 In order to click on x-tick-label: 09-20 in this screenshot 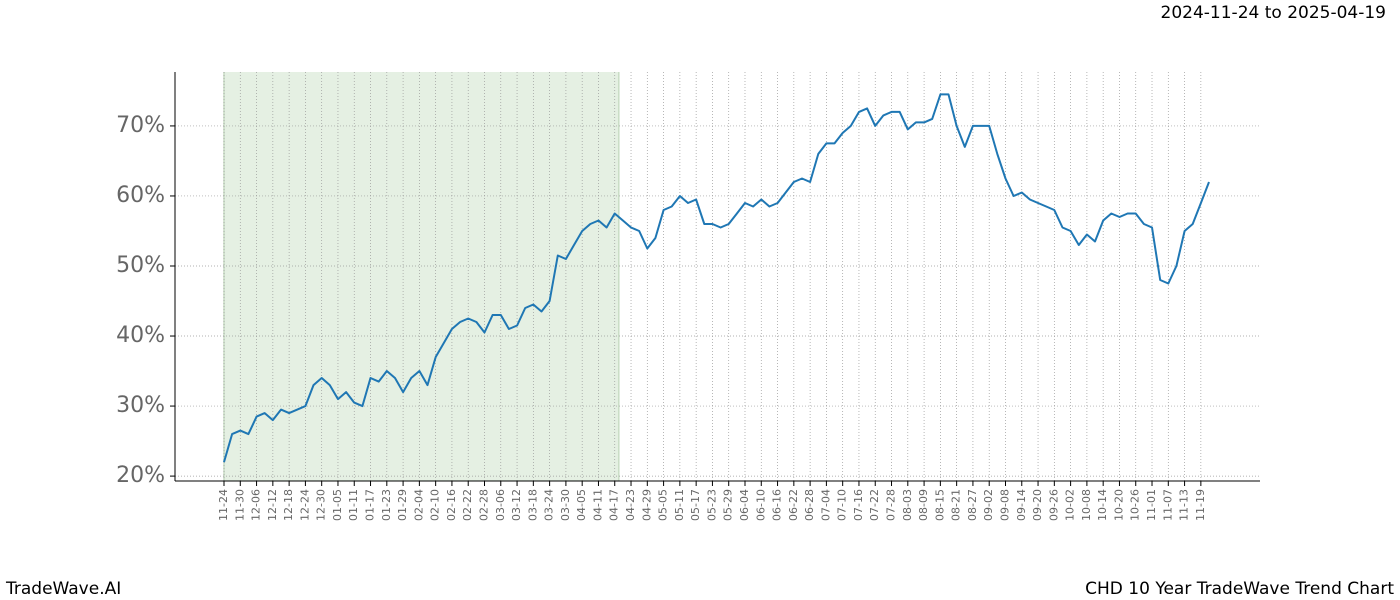, I will do `click(1037, 505)`.